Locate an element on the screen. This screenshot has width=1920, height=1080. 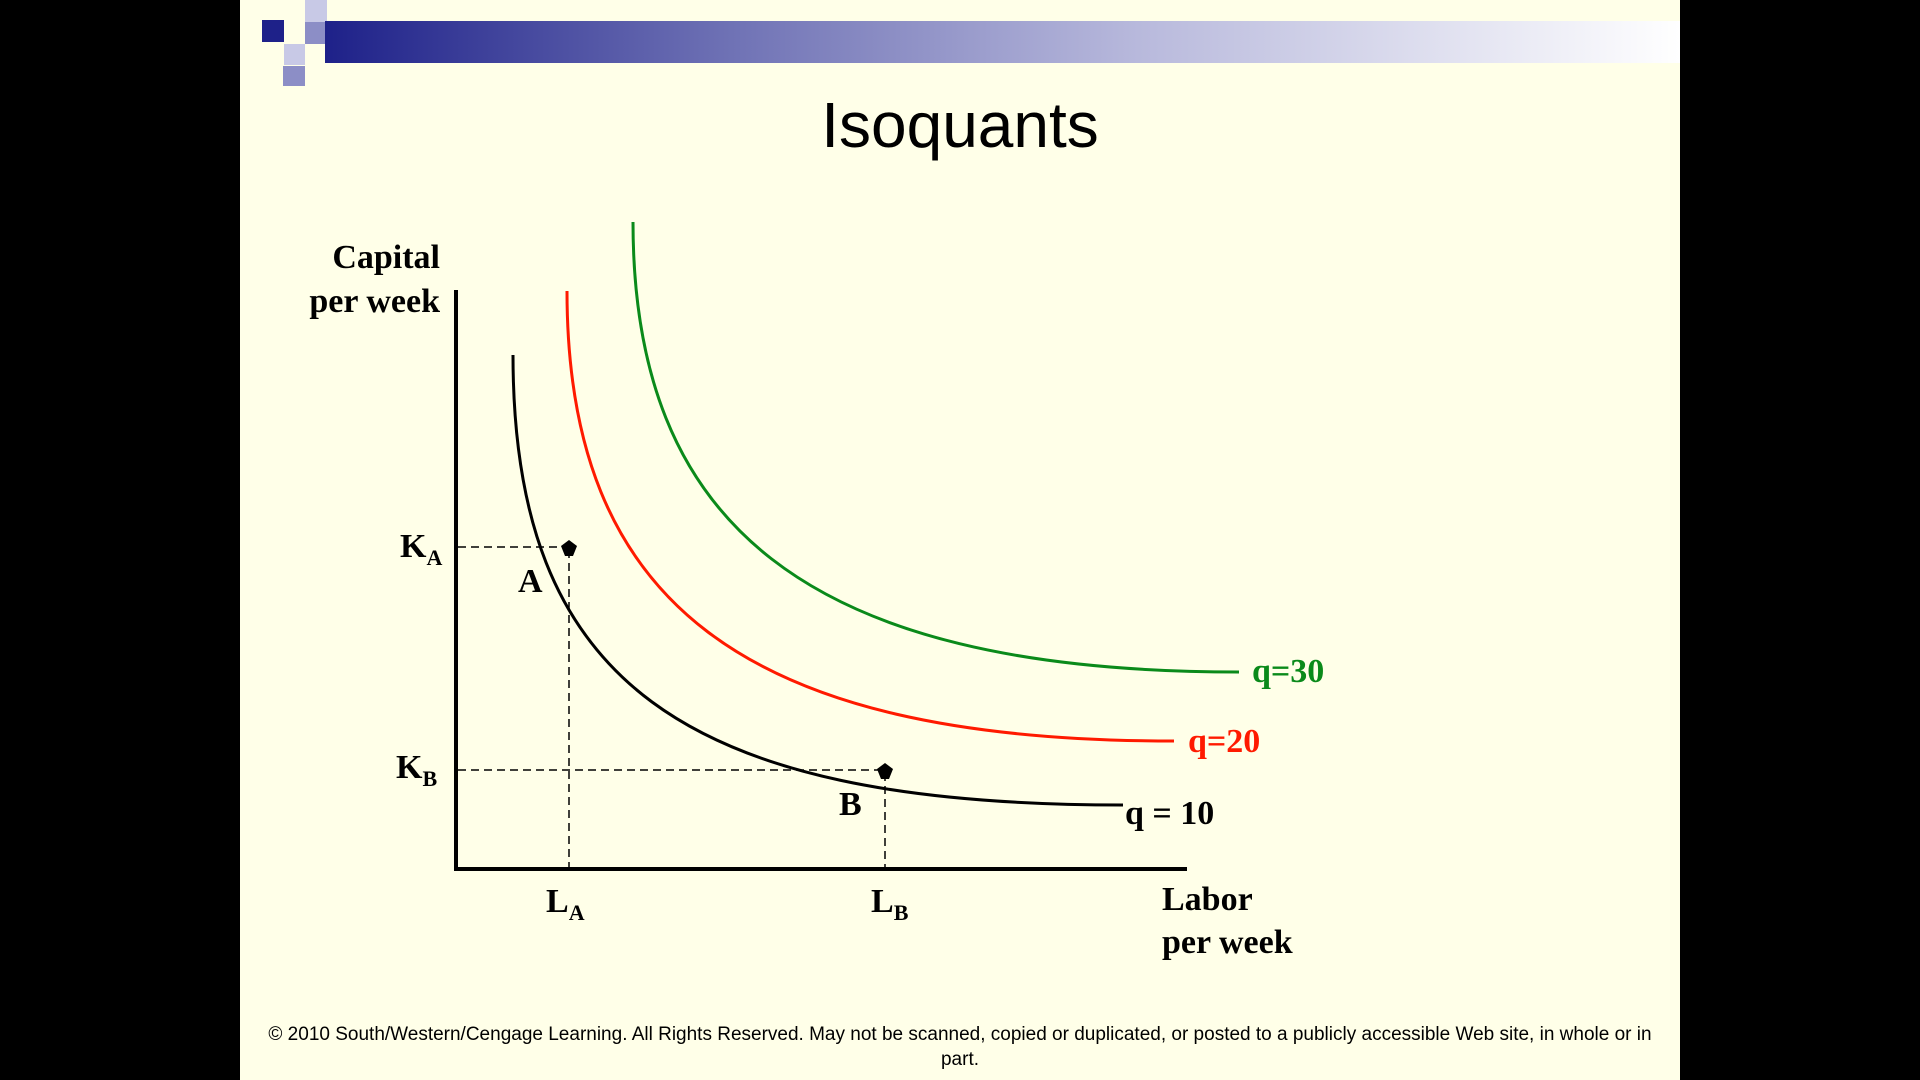
isoquant-curve-q10 is located at coordinates (817, 580).